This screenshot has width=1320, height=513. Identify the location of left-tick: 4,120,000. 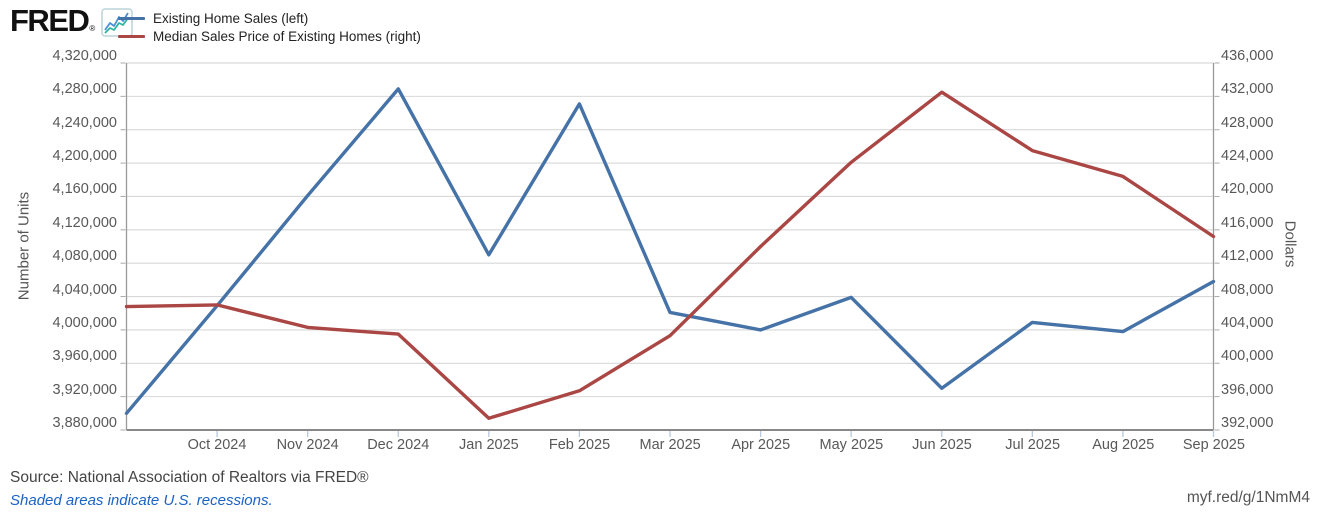
(84, 222).